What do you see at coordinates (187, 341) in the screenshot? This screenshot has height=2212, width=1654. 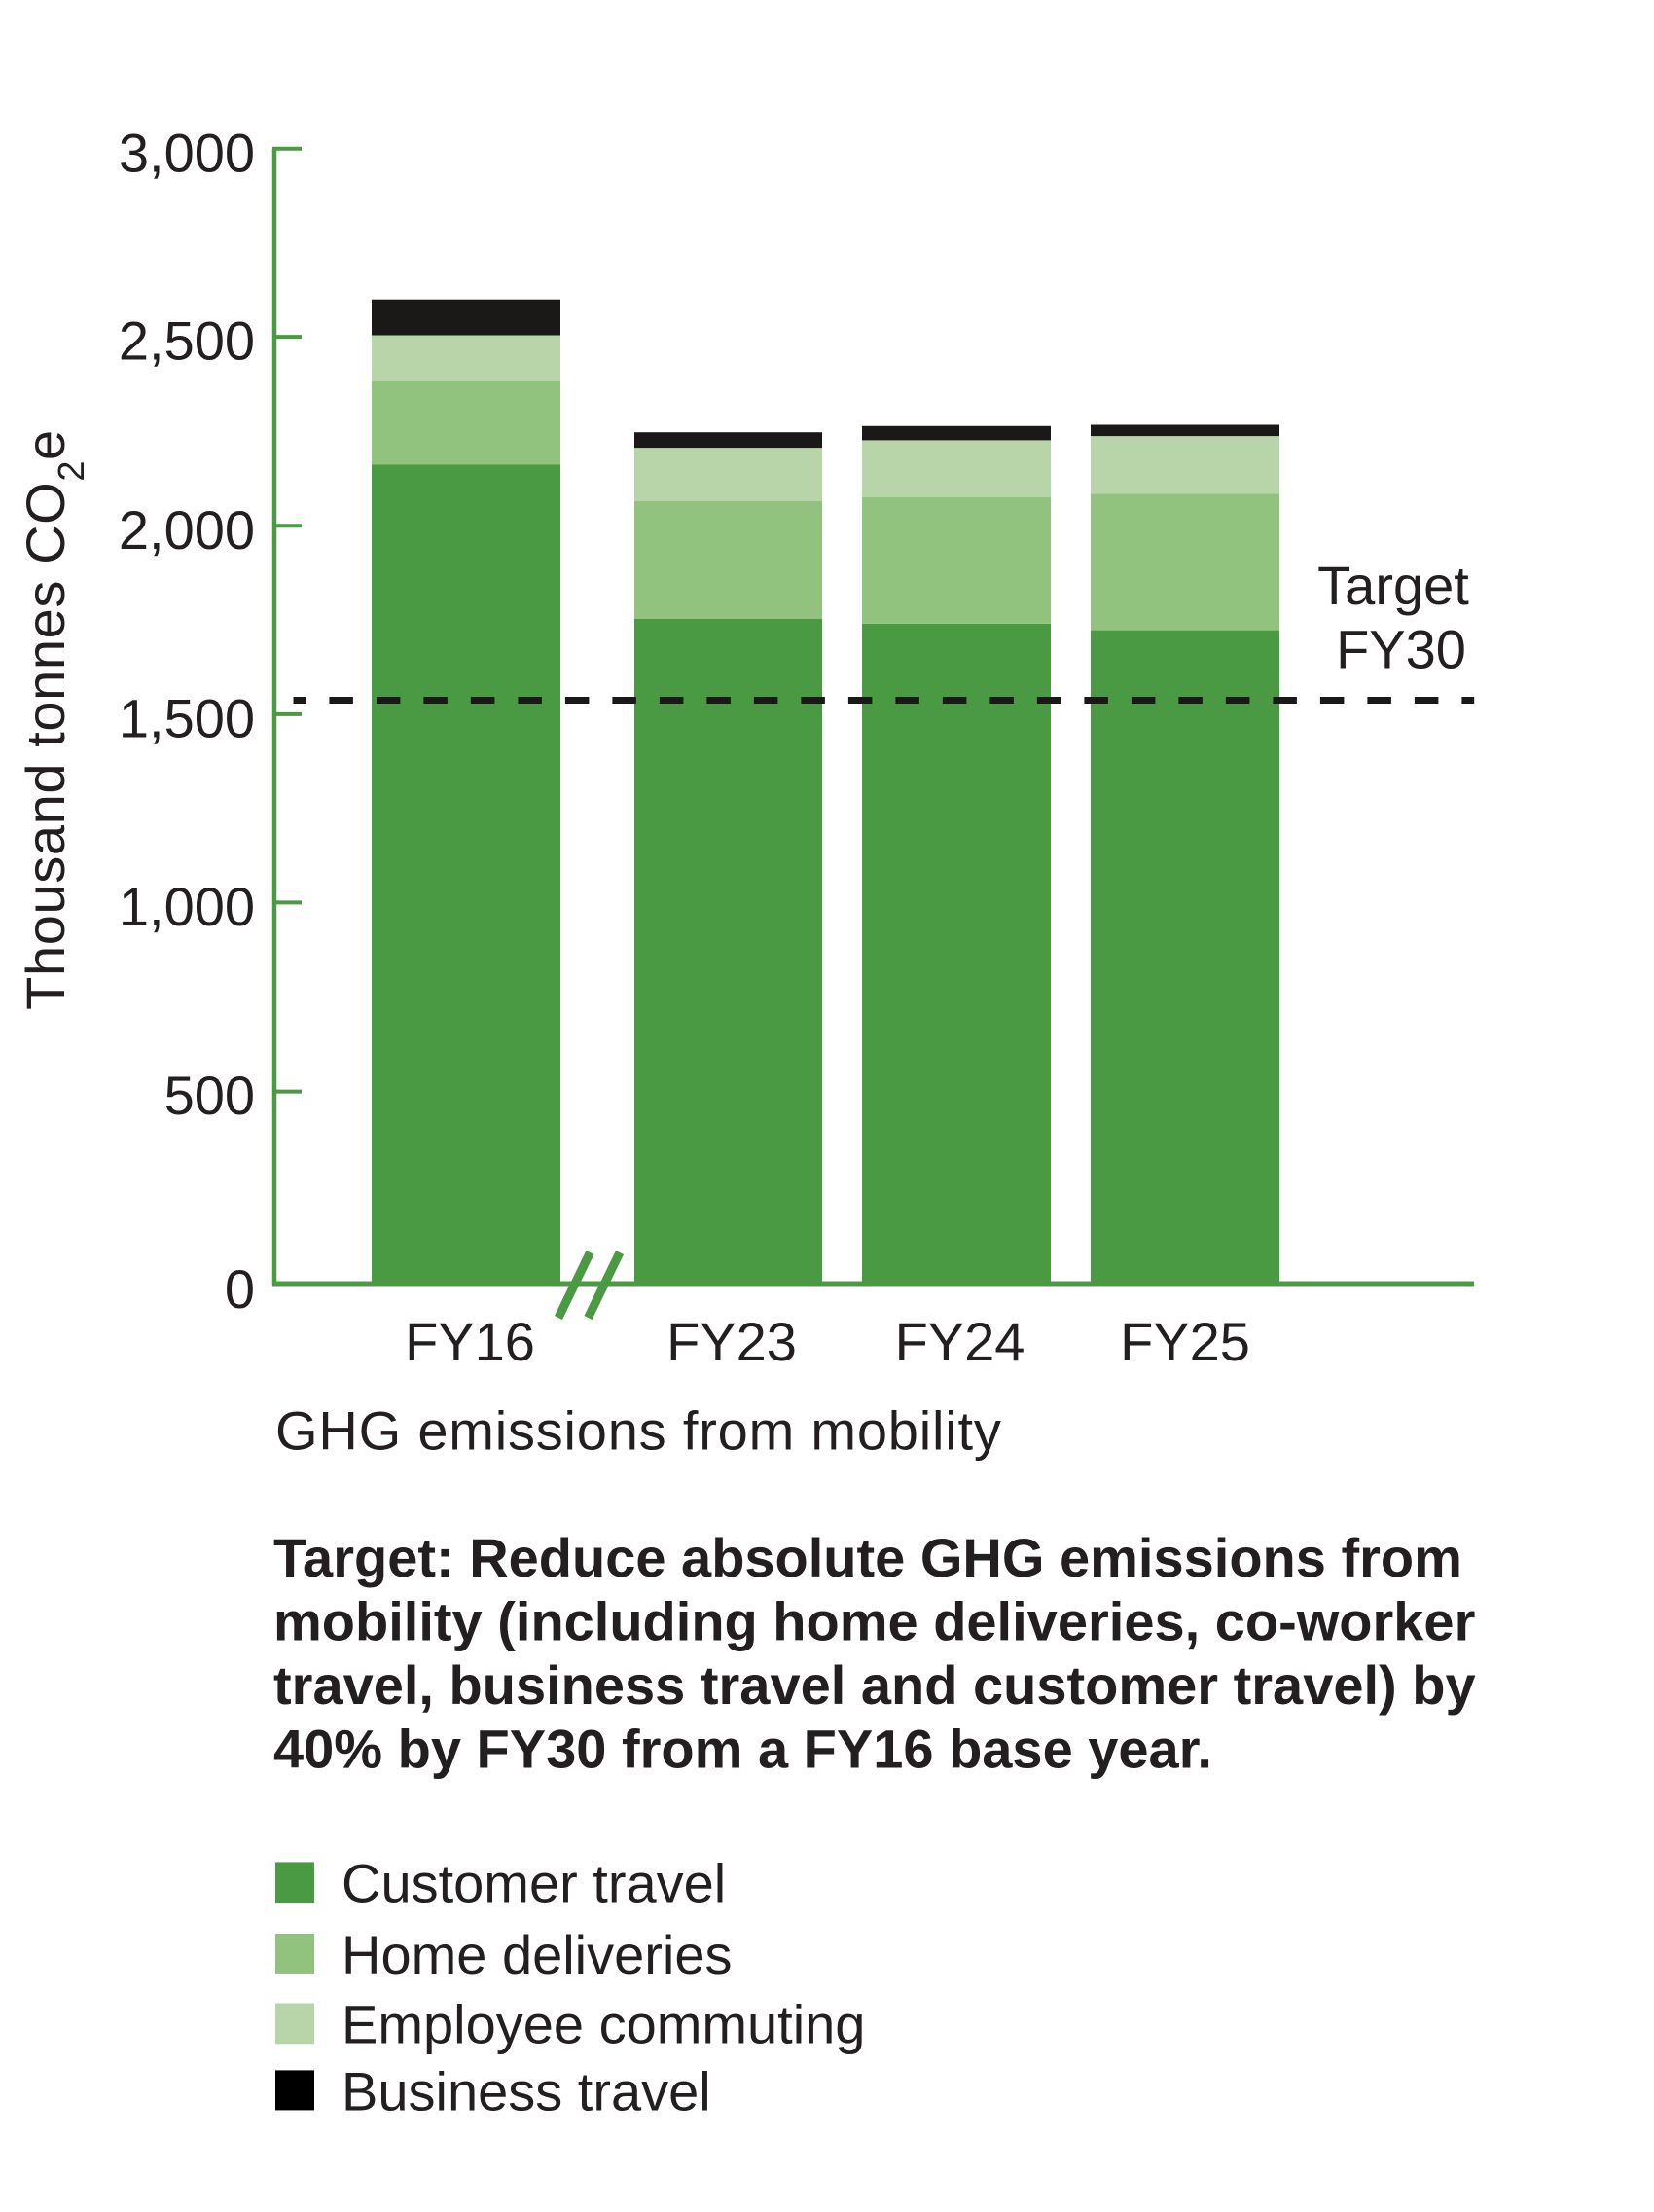 I see `svg-text: 2,500` at bounding box center [187, 341].